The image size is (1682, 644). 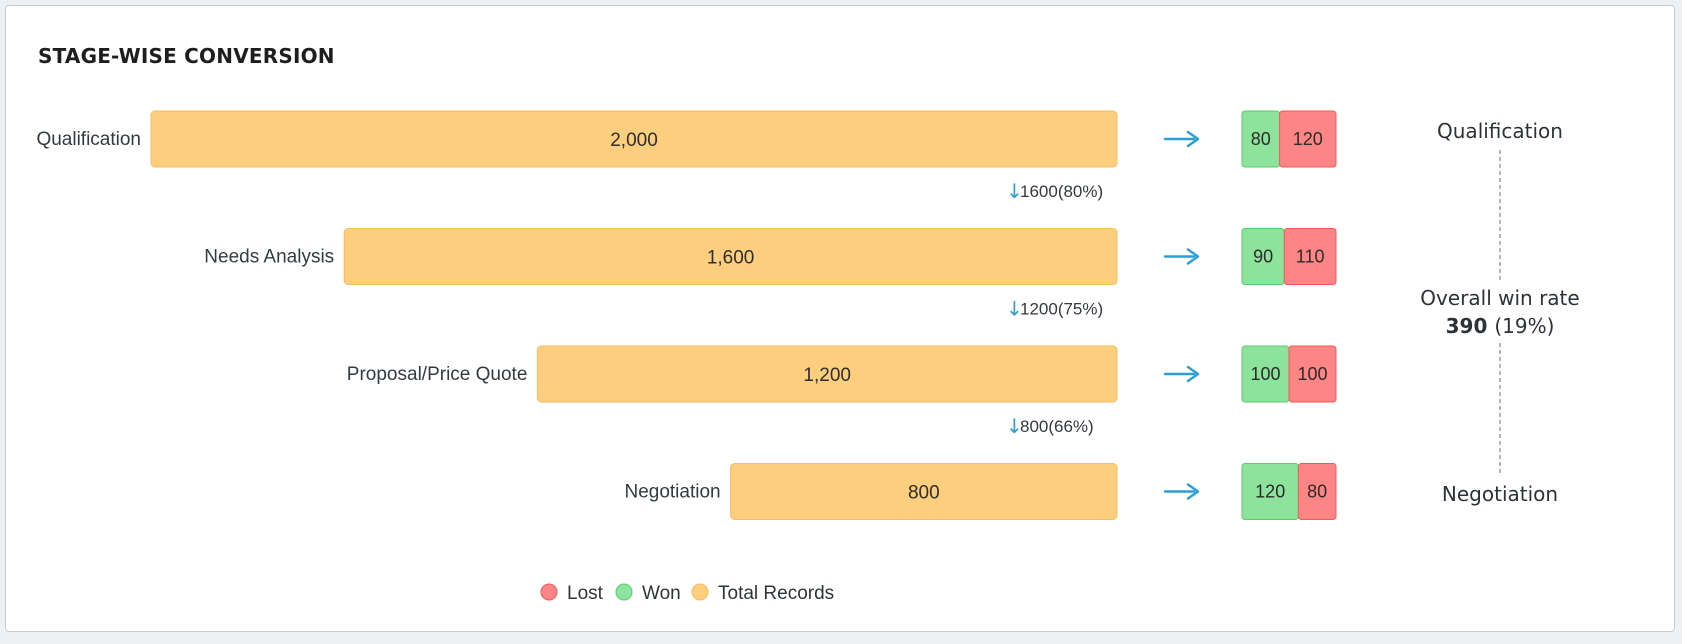 I want to click on stage-label: Needs Analysis, so click(x=269, y=257).